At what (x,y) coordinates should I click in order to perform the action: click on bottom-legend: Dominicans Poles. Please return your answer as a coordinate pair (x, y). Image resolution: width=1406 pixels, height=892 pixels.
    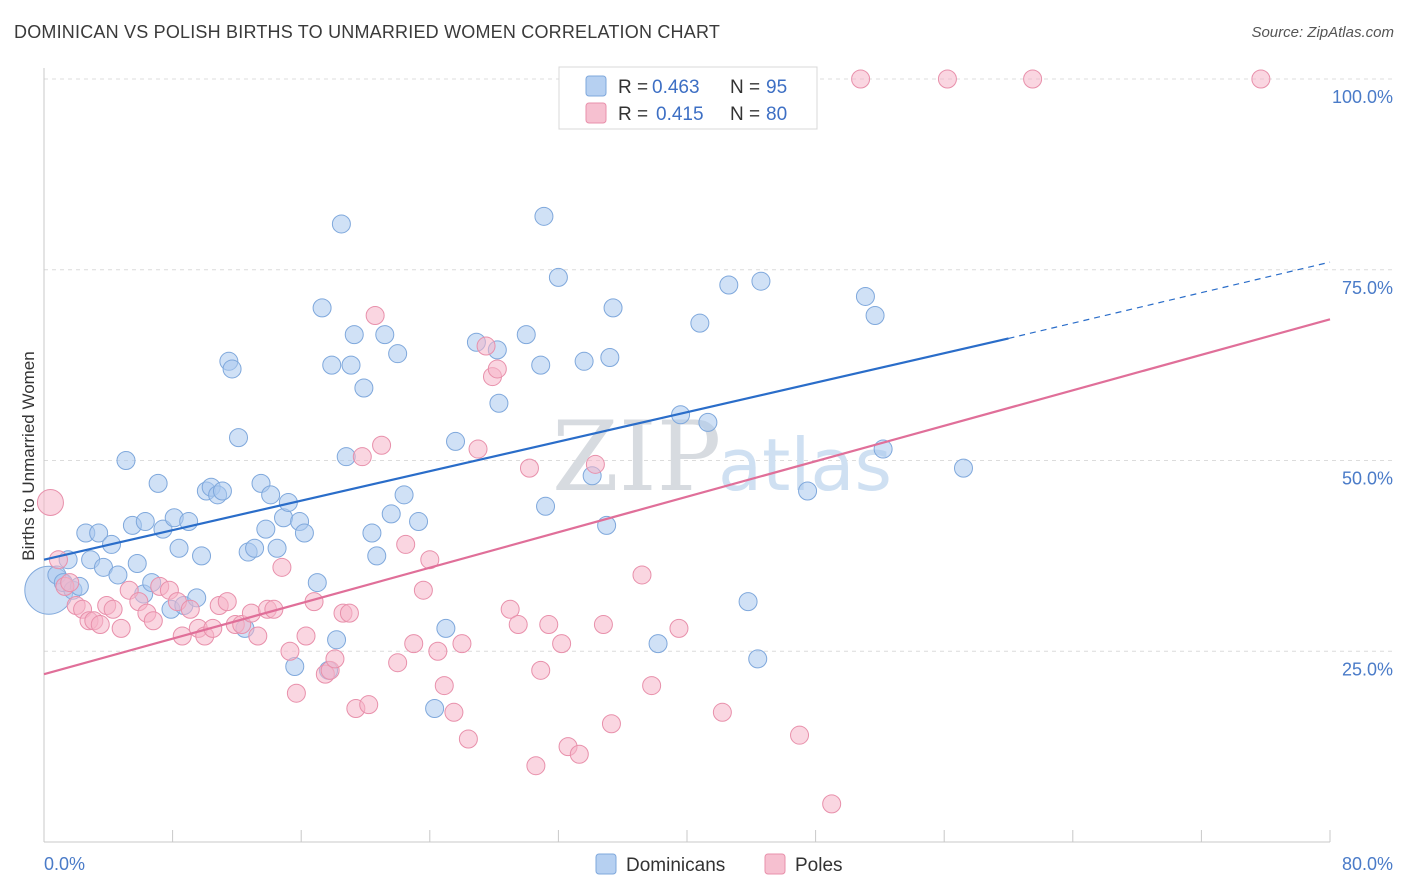
    Looking at the image, I should click on (719, 864).